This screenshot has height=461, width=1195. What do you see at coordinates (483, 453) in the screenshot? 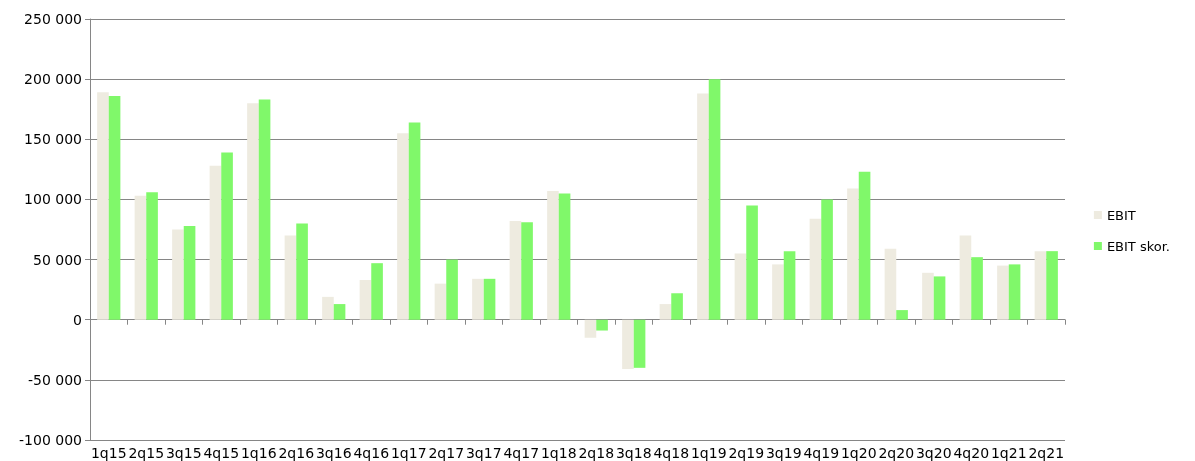
I see `x-tick-label: 3q17` at bounding box center [483, 453].